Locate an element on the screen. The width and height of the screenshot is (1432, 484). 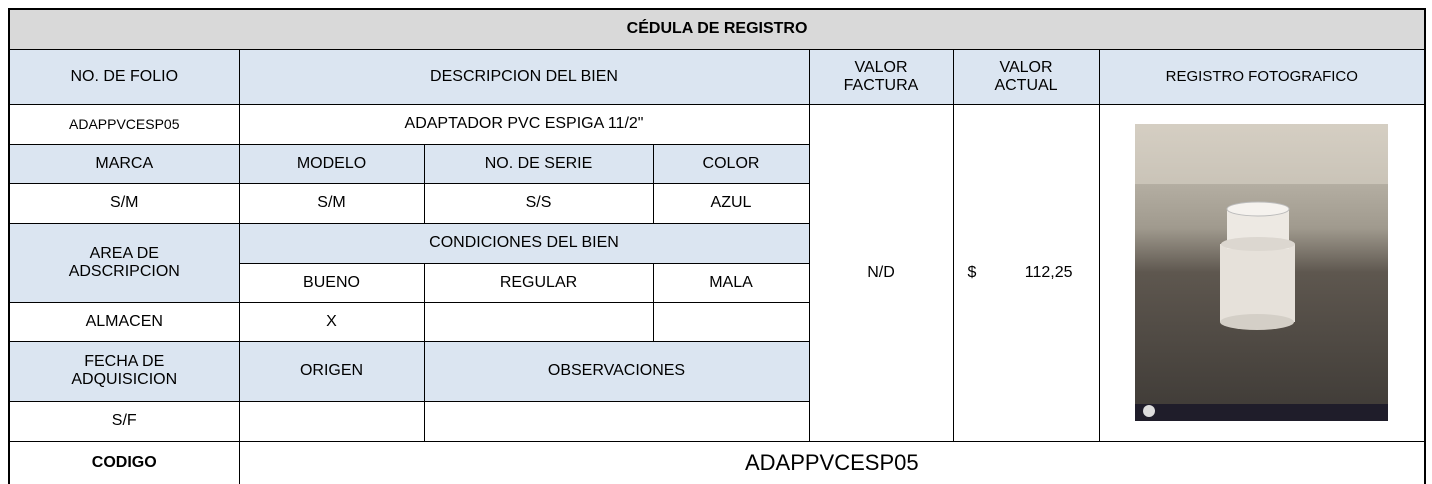
photo is located at coordinates (1262, 272).